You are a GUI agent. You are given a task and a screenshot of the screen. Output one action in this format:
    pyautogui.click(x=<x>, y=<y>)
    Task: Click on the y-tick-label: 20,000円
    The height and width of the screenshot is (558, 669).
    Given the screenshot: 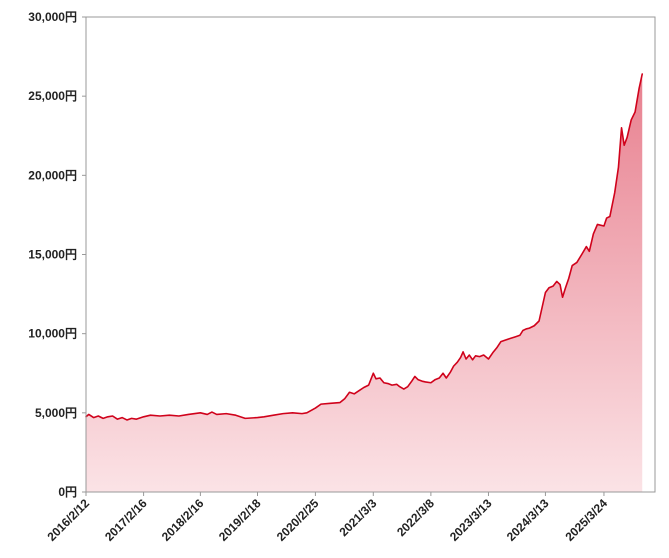 What is the action you would take?
    pyautogui.click(x=52, y=175)
    